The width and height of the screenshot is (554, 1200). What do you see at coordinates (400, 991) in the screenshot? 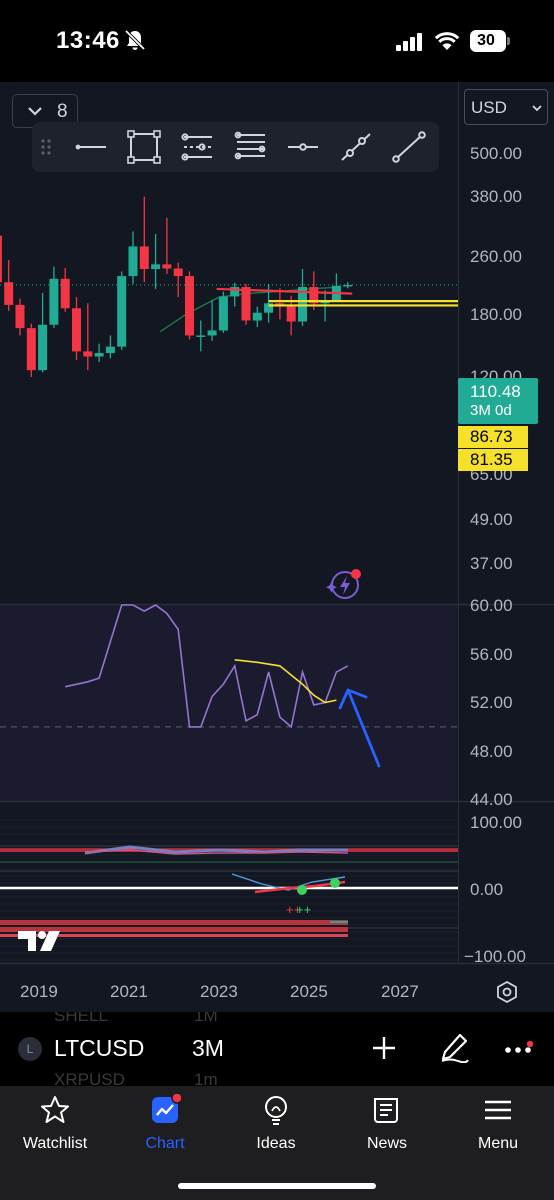
I see `time-axis-label: 2027` at bounding box center [400, 991].